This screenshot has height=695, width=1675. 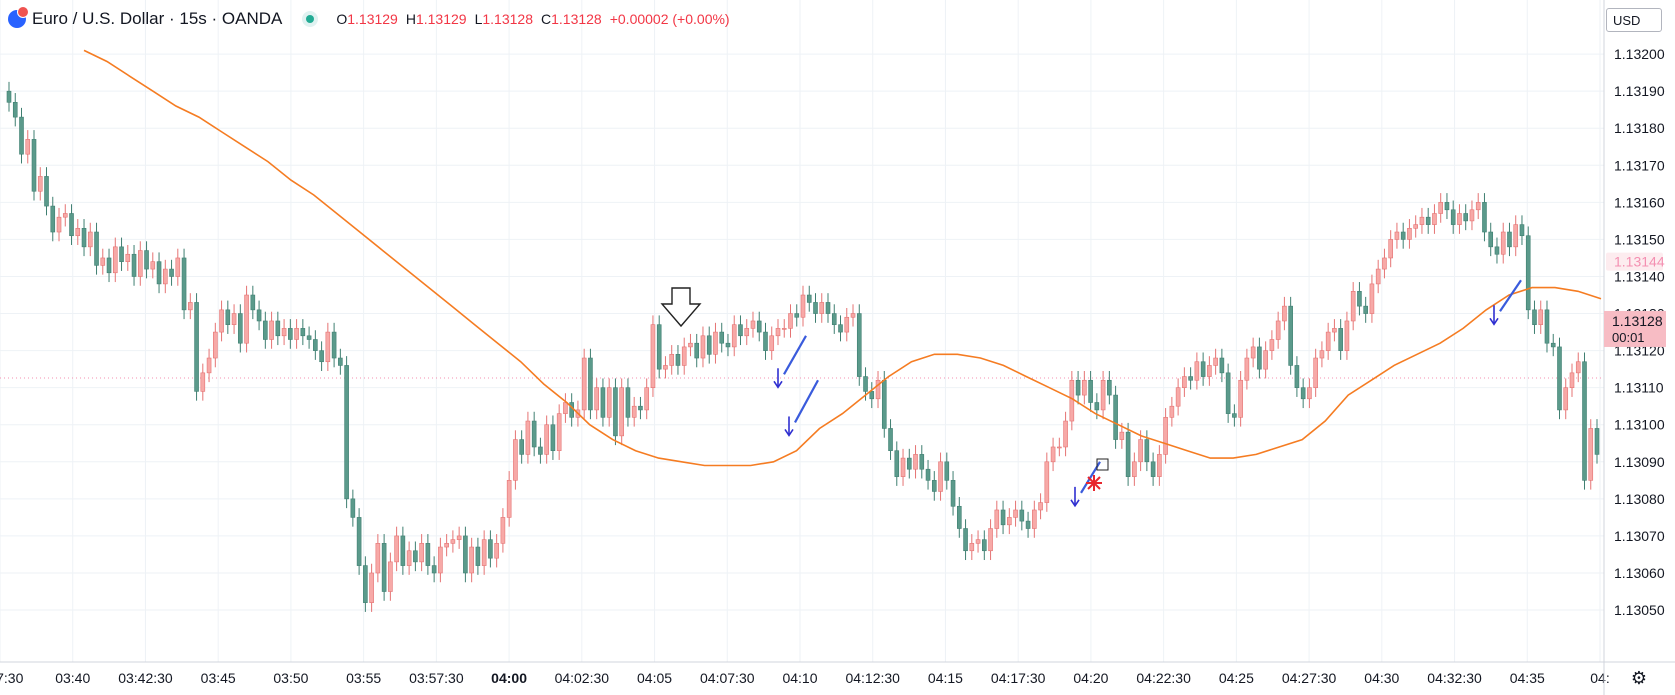 I want to click on time-tick-label: 03:45, so click(x=218, y=678).